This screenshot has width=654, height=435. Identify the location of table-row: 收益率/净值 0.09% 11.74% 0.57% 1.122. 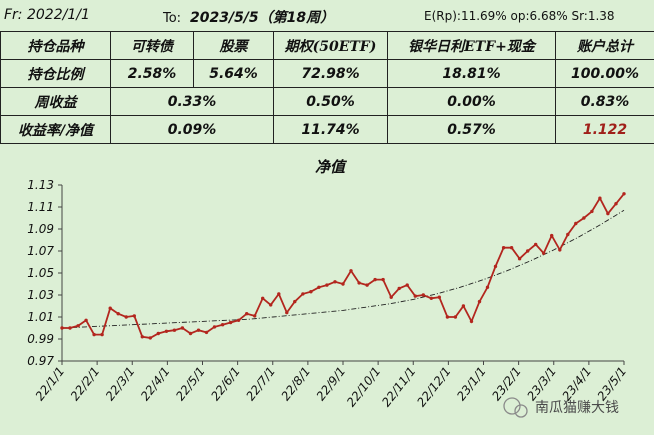
(327, 129).